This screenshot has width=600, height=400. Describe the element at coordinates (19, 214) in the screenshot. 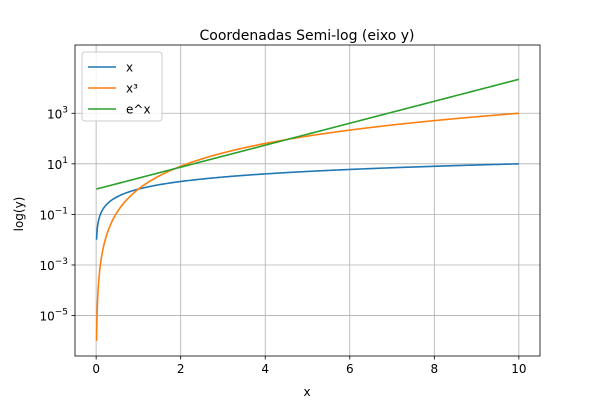

I see `y-axis-label: log(y)` at that location.